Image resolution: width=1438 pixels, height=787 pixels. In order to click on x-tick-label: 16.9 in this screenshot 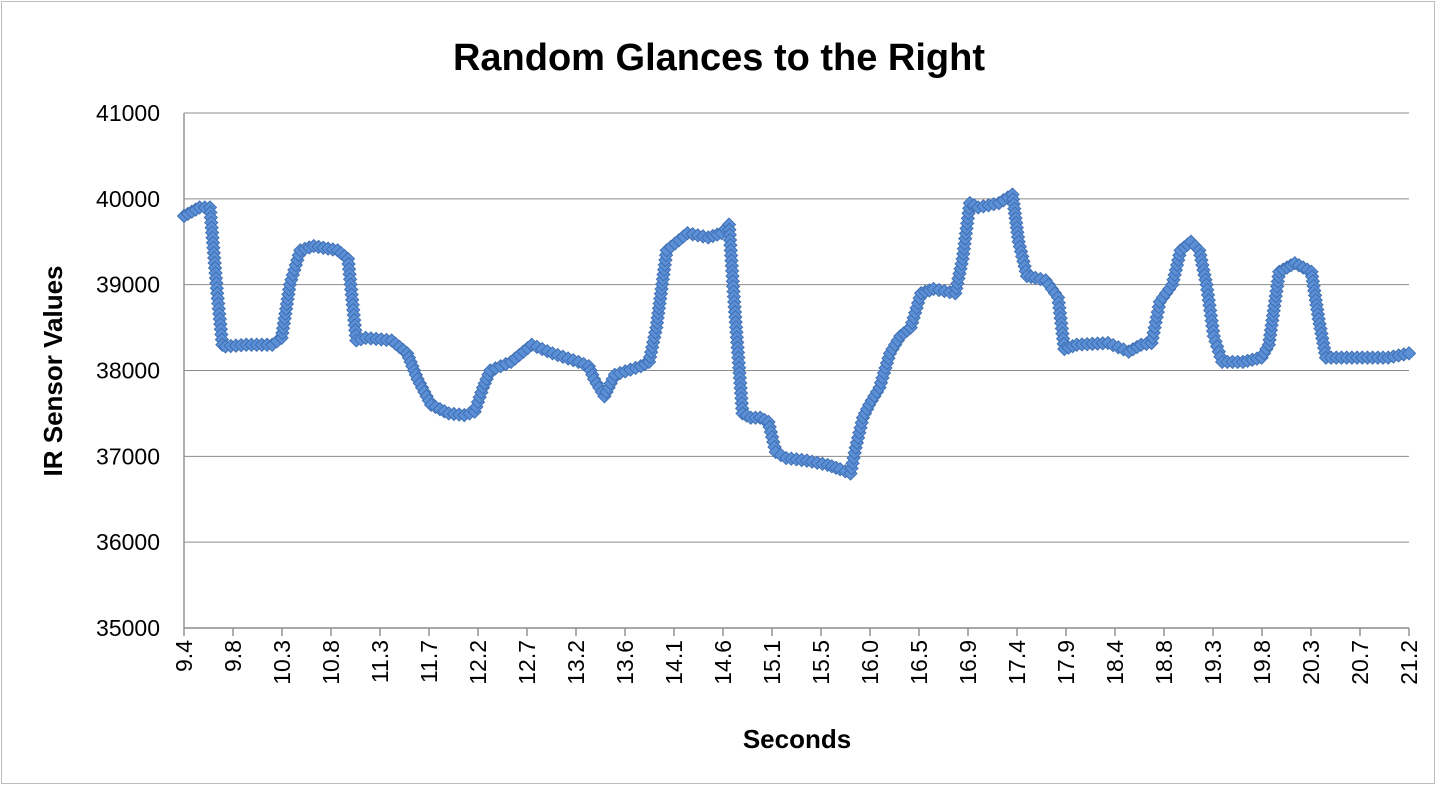, I will do `click(968, 662)`.